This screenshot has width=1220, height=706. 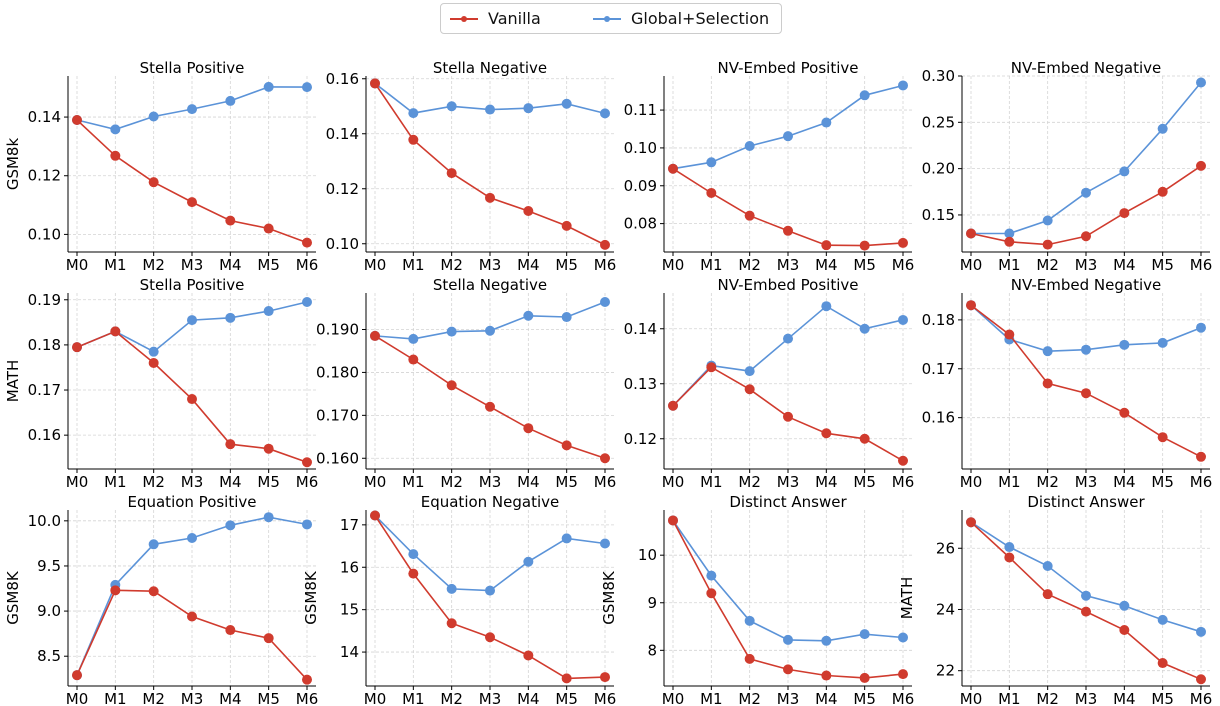 What do you see at coordinates (49, 566) in the screenshot?
I see `y-tick-label: 9.5` at bounding box center [49, 566].